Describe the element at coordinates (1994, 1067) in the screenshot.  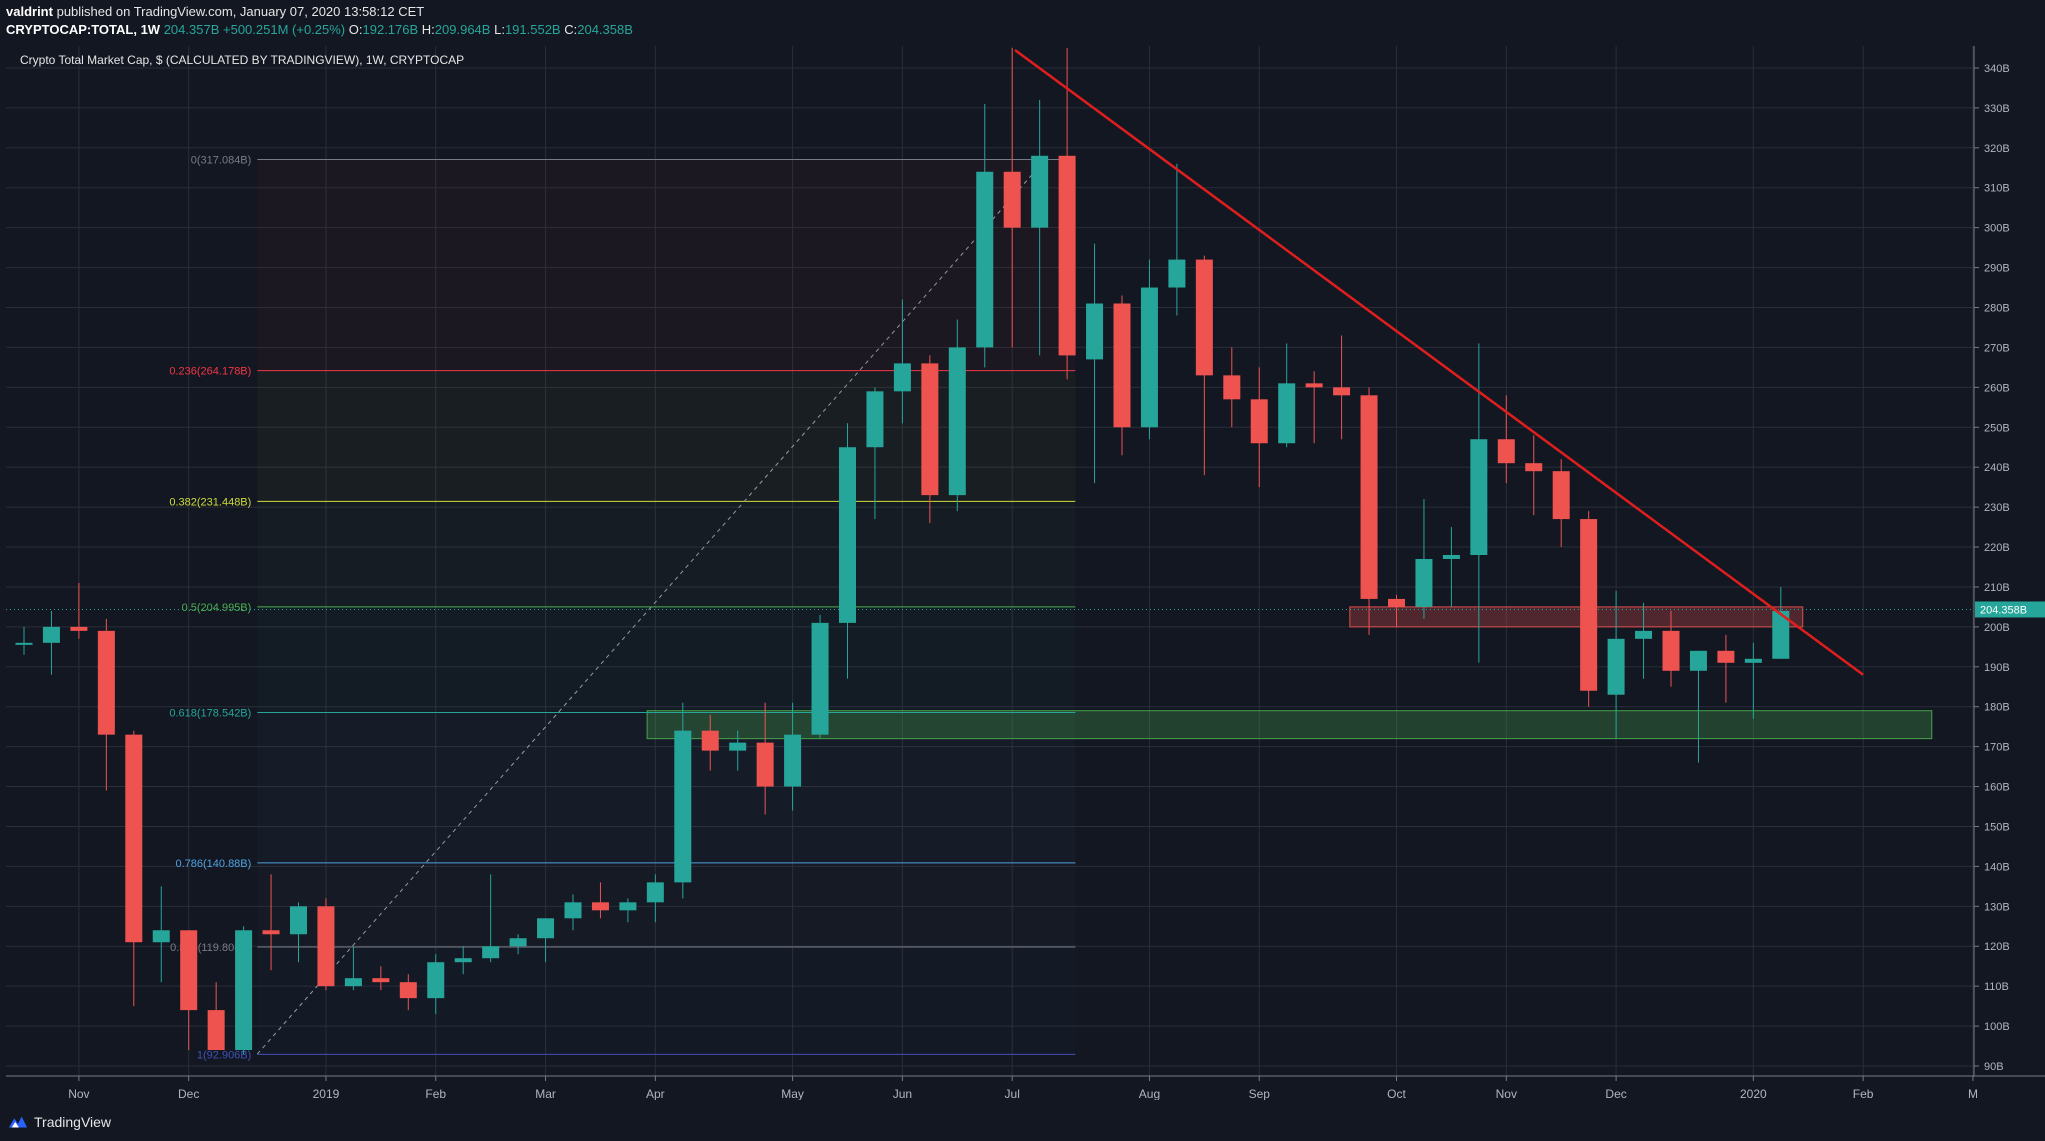
I see `y-tick-label: 90B` at that location.